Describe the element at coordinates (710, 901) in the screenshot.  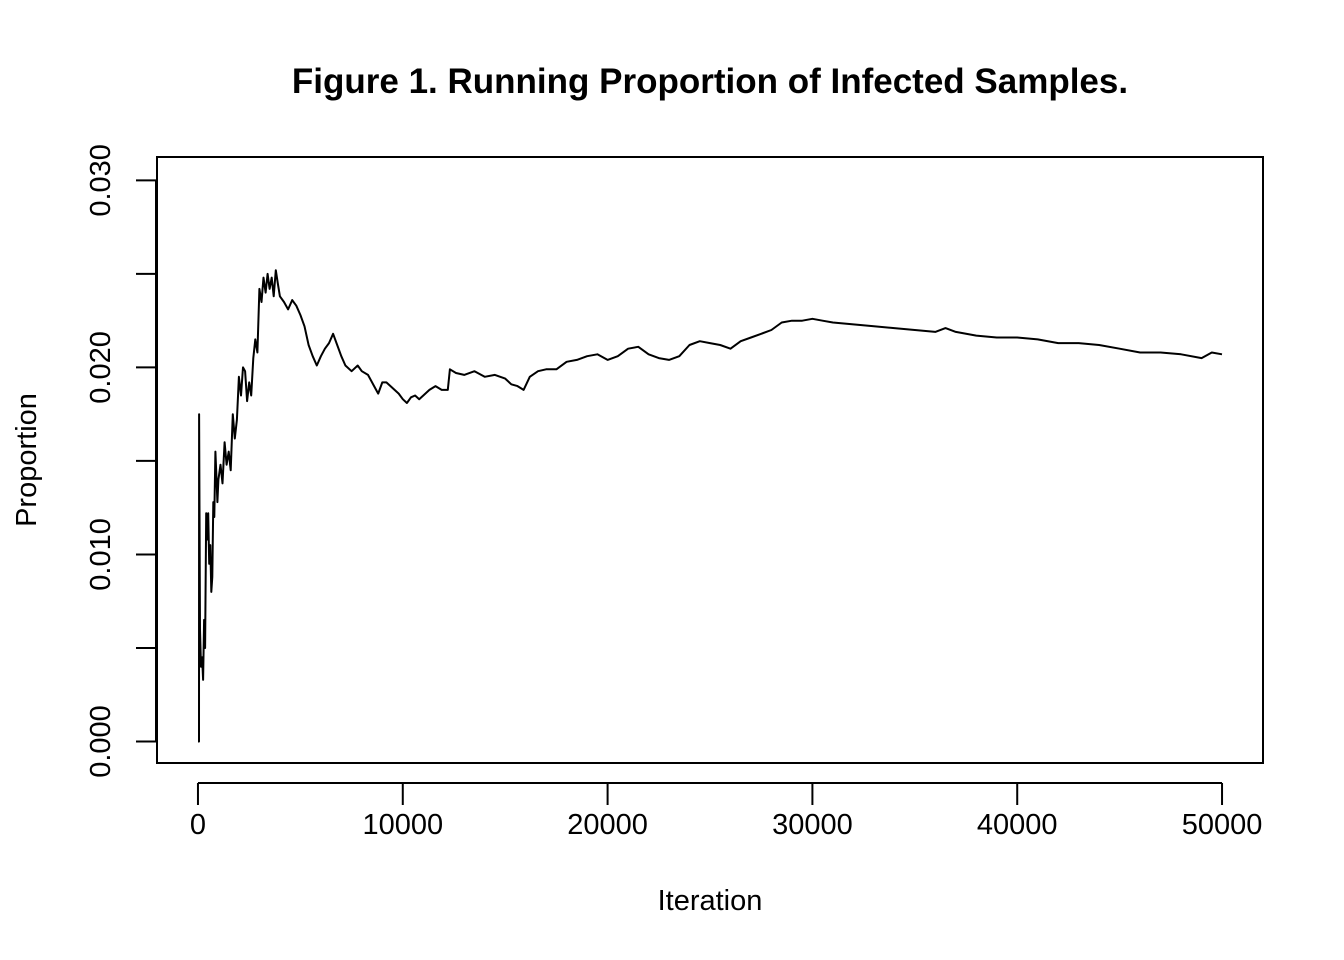
I see `x-axis-title: Iteration` at that location.